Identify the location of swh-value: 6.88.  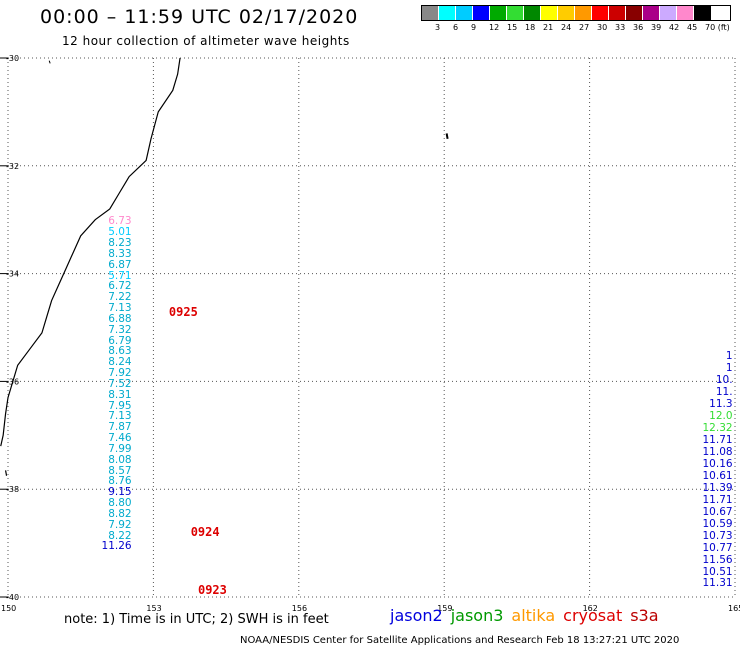
(120, 318).